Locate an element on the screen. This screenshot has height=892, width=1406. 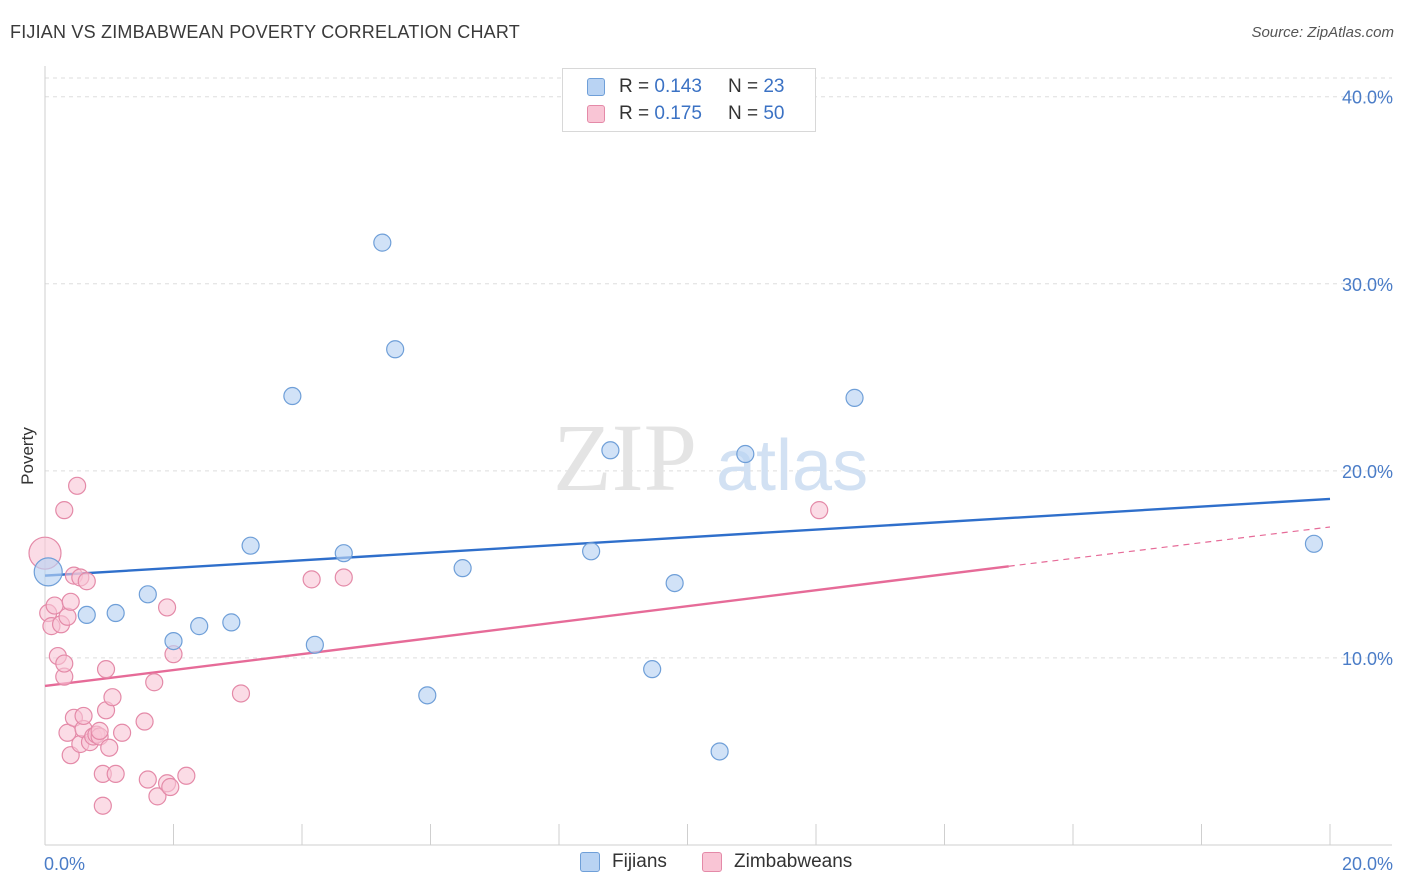
legend-swatch-fijians is located at coordinates (596, 87).